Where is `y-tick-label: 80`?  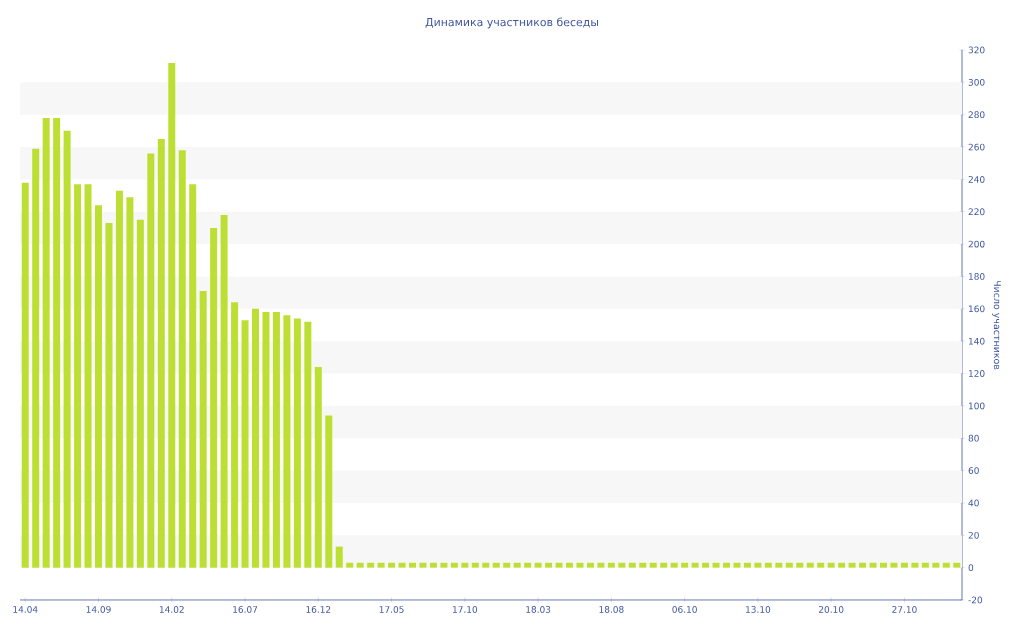 y-tick-label: 80 is located at coordinates (973, 438).